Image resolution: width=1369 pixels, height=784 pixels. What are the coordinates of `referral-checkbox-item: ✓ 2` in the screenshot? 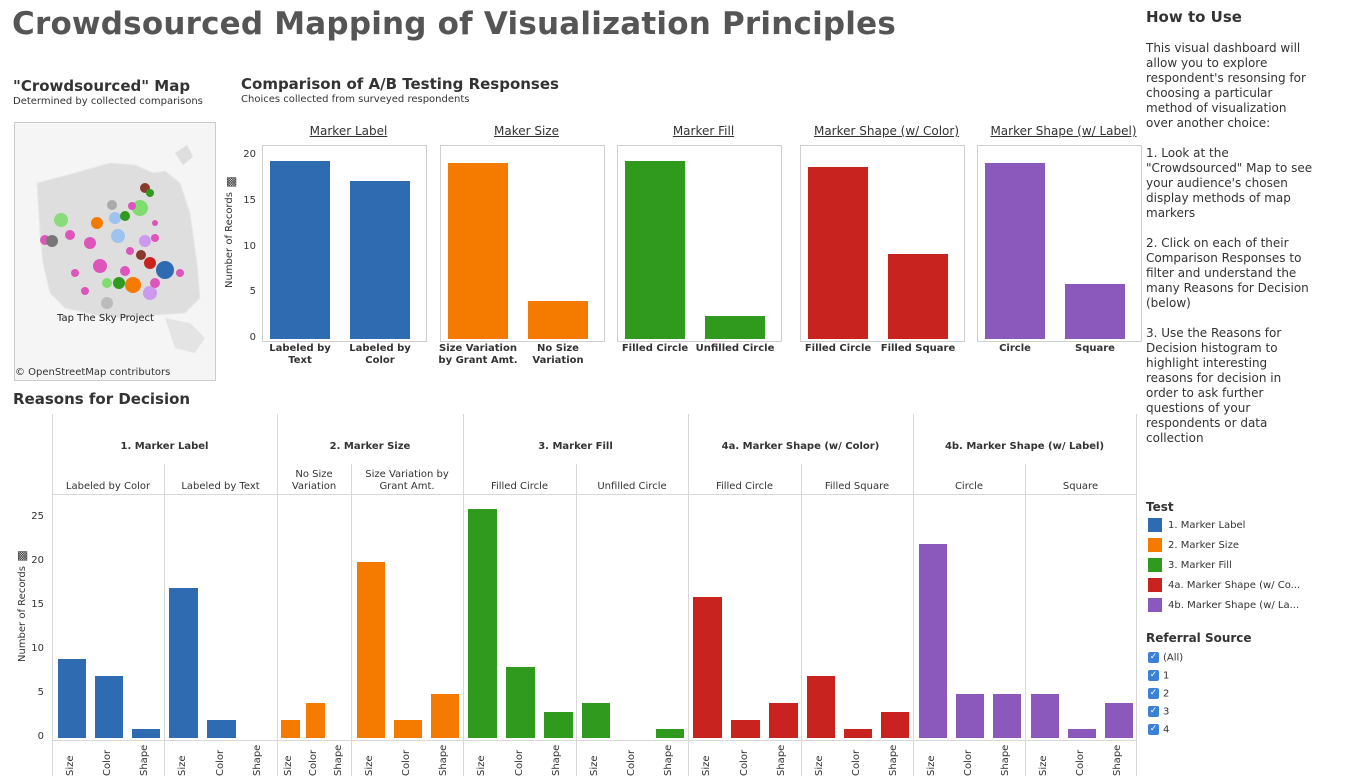 It's located at (1158, 694).